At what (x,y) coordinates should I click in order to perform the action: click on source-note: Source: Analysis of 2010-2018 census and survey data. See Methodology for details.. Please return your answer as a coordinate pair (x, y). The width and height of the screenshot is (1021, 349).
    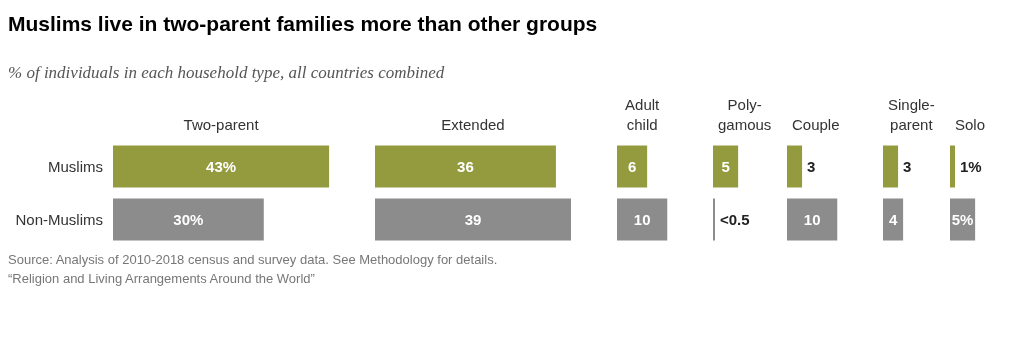
    Looking at the image, I should click on (253, 260).